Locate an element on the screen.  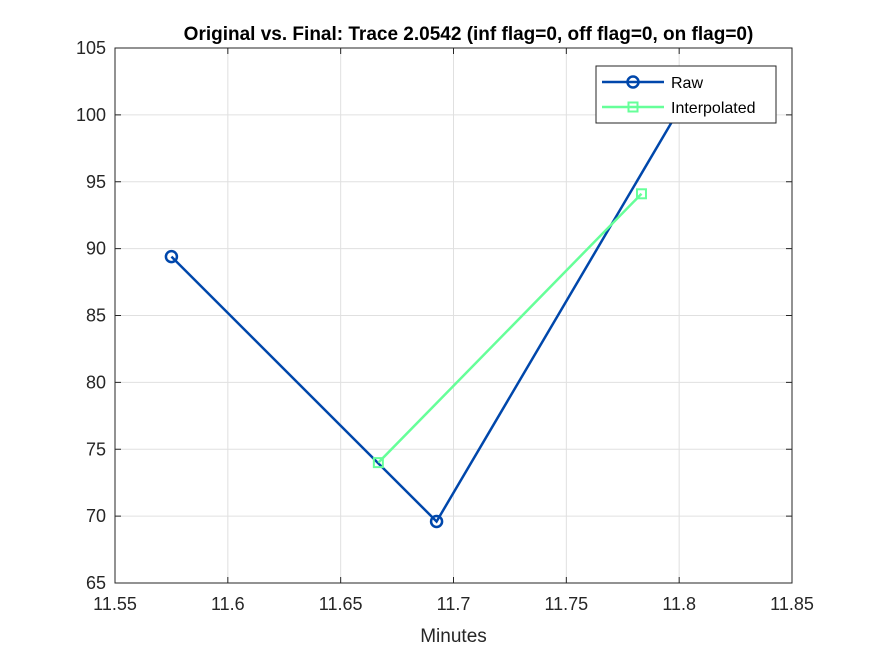
x-tick-label: 11.75 is located at coordinates (566, 604).